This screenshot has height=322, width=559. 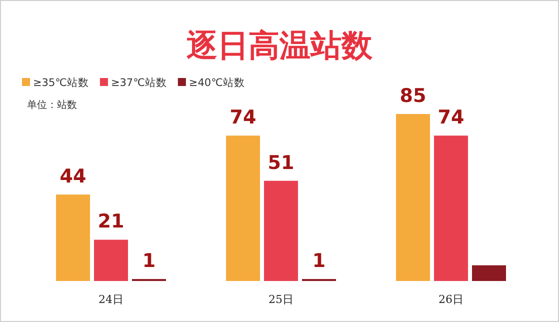 What do you see at coordinates (281, 299) in the screenshot?
I see `x-tick-label: 25日` at bounding box center [281, 299].